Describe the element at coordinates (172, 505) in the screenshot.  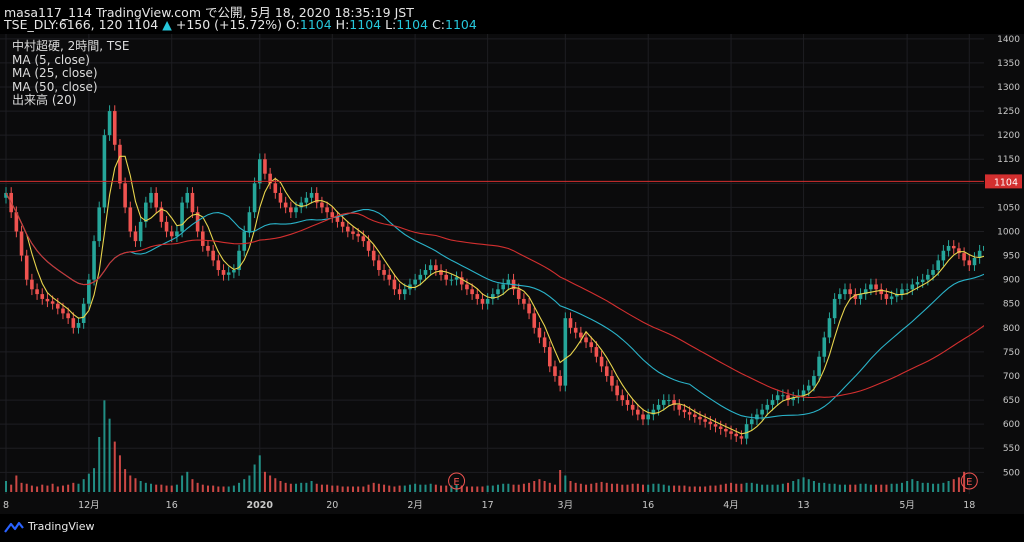
I see `x-tick-label: 16` at that location.